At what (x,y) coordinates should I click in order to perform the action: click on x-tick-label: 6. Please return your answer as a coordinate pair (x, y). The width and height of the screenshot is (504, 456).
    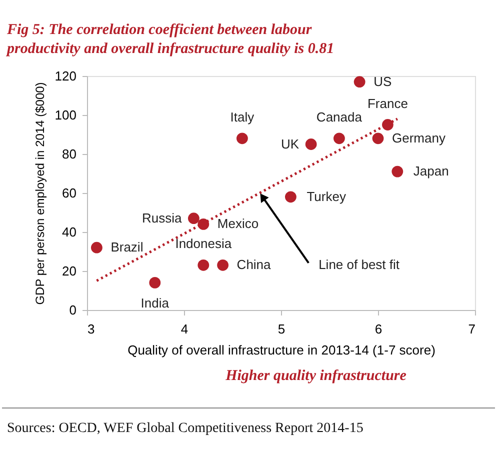
    Looking at the image, I should click on (378, 329).